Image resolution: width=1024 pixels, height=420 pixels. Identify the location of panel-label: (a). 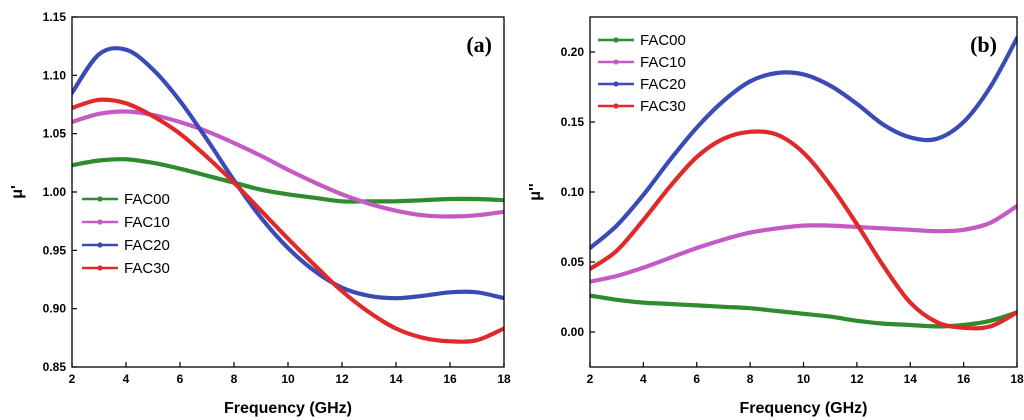
(479, 44).